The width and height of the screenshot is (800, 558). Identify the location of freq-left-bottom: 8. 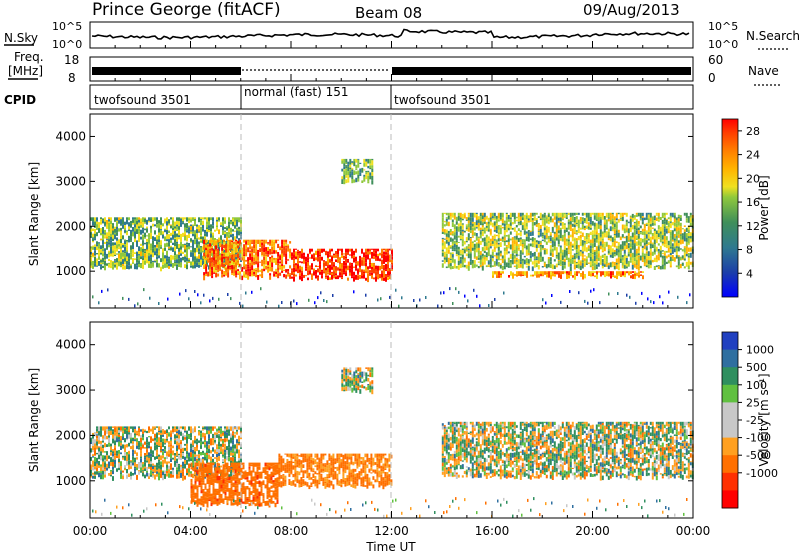
(72, 78).